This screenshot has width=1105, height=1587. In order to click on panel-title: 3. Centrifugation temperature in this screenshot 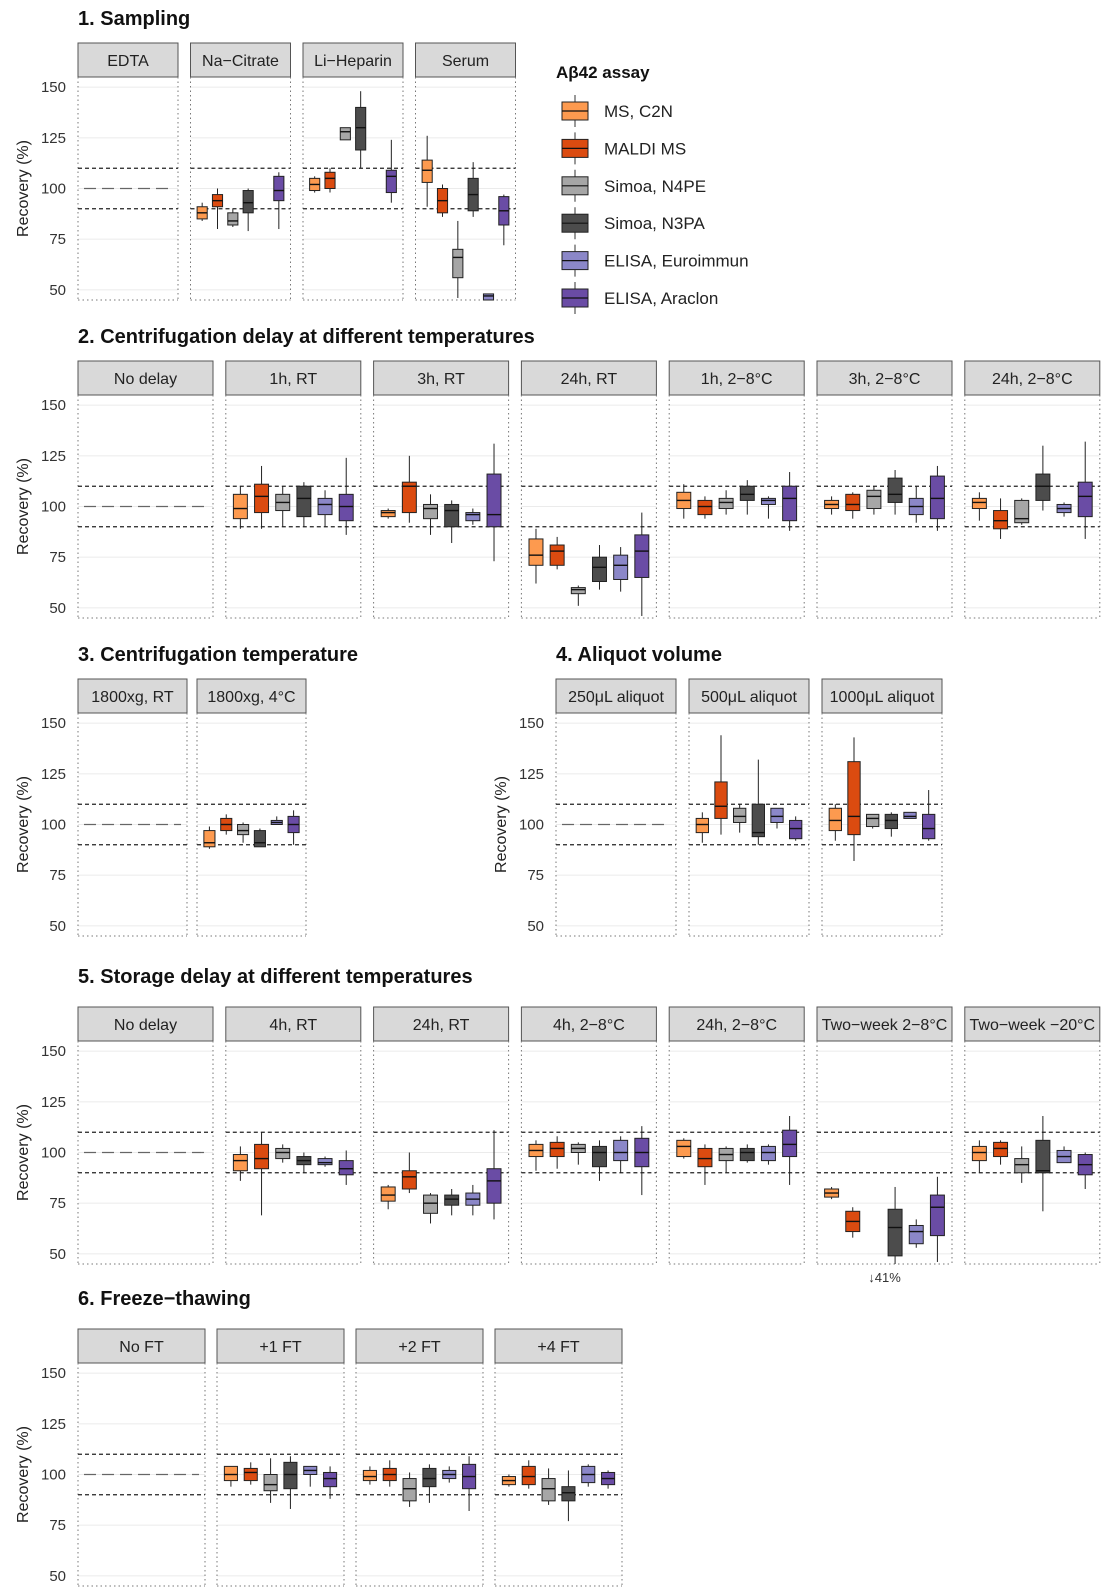, I will do `click(218, 655)`.